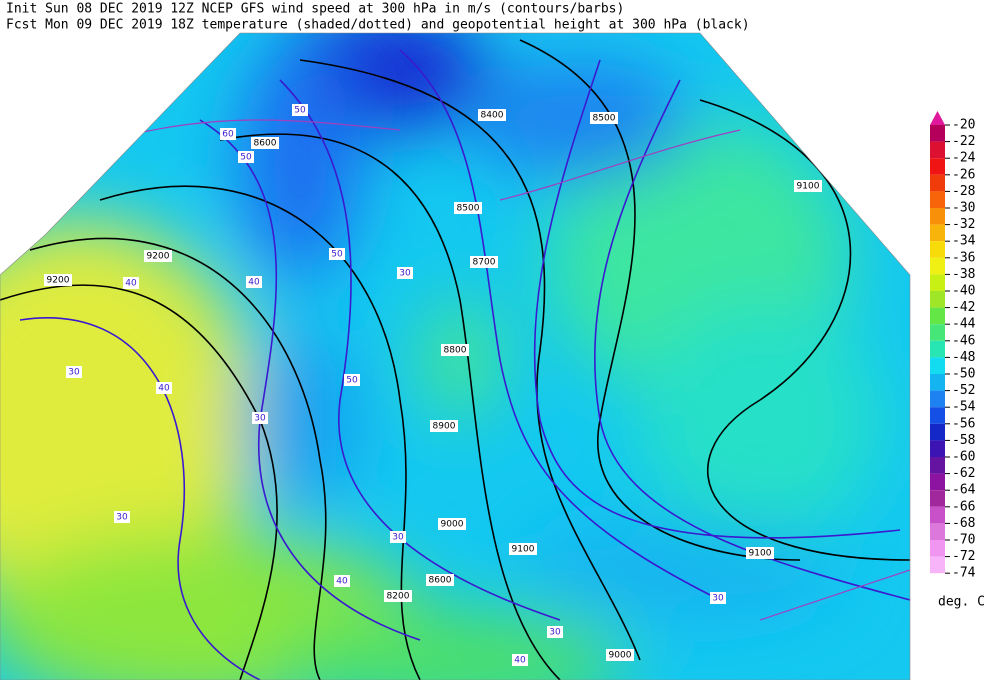 This screenshot has height=684, width=1000. I want to click on height-label: 8900, so click(444, 427).